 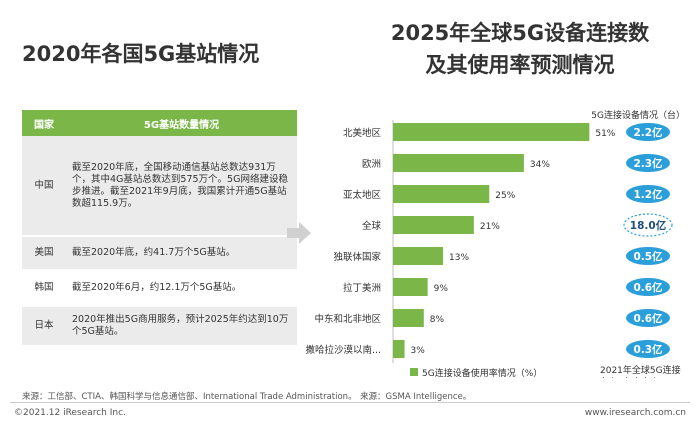 What do you see at coordinates (357, 257) in the screenshot?
I see `category-label: 独联体国家` at bounding box center [357, 257].